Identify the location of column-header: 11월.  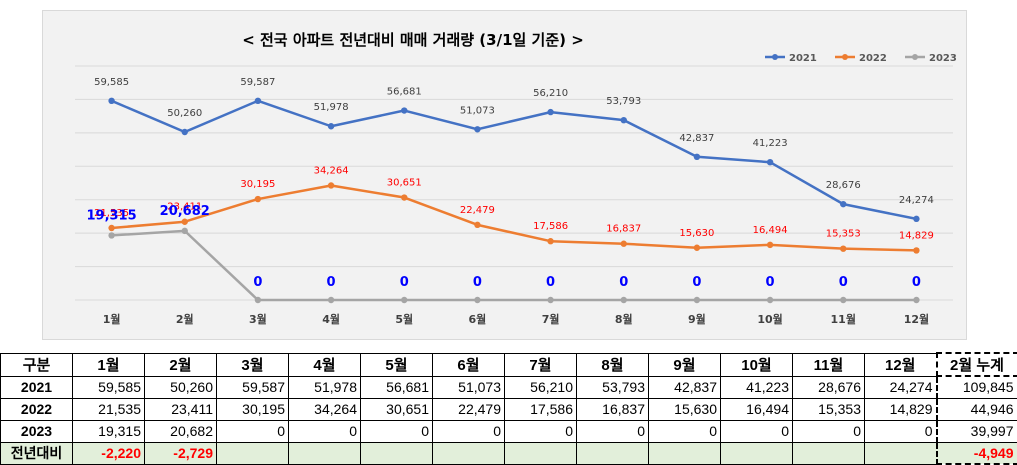
(828, 364).